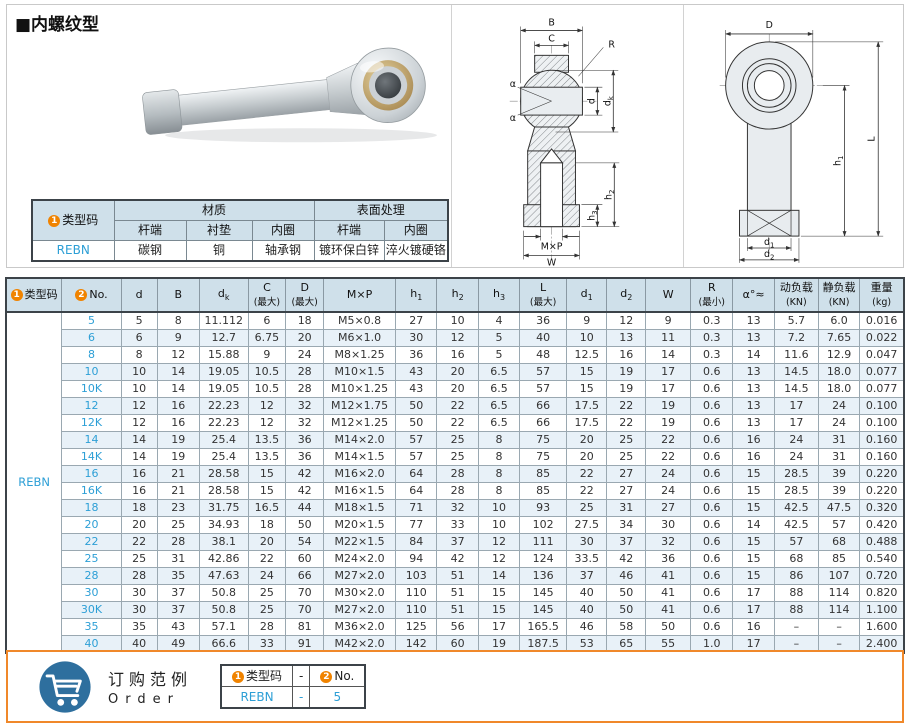 This screenshot has width=910, height=727. Describe the element at coordinates (139, 524) in the screenshot. I see `table-cell: 20` at that location.